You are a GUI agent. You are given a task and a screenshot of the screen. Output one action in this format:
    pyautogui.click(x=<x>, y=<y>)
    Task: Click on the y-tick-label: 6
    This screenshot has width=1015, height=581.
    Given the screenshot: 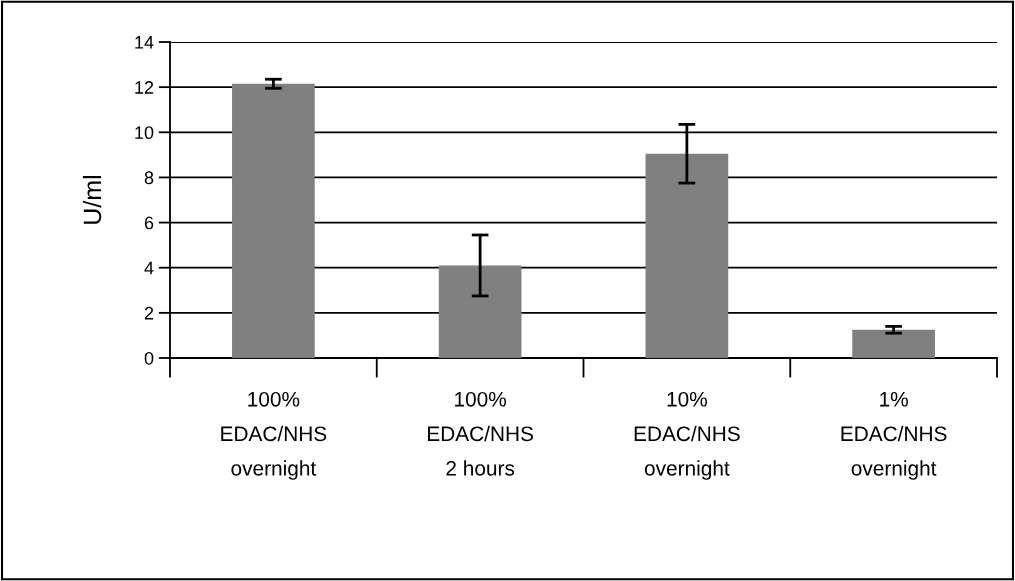 What is the action you would take?
    pyautogui.click(x=149, y=223)
    